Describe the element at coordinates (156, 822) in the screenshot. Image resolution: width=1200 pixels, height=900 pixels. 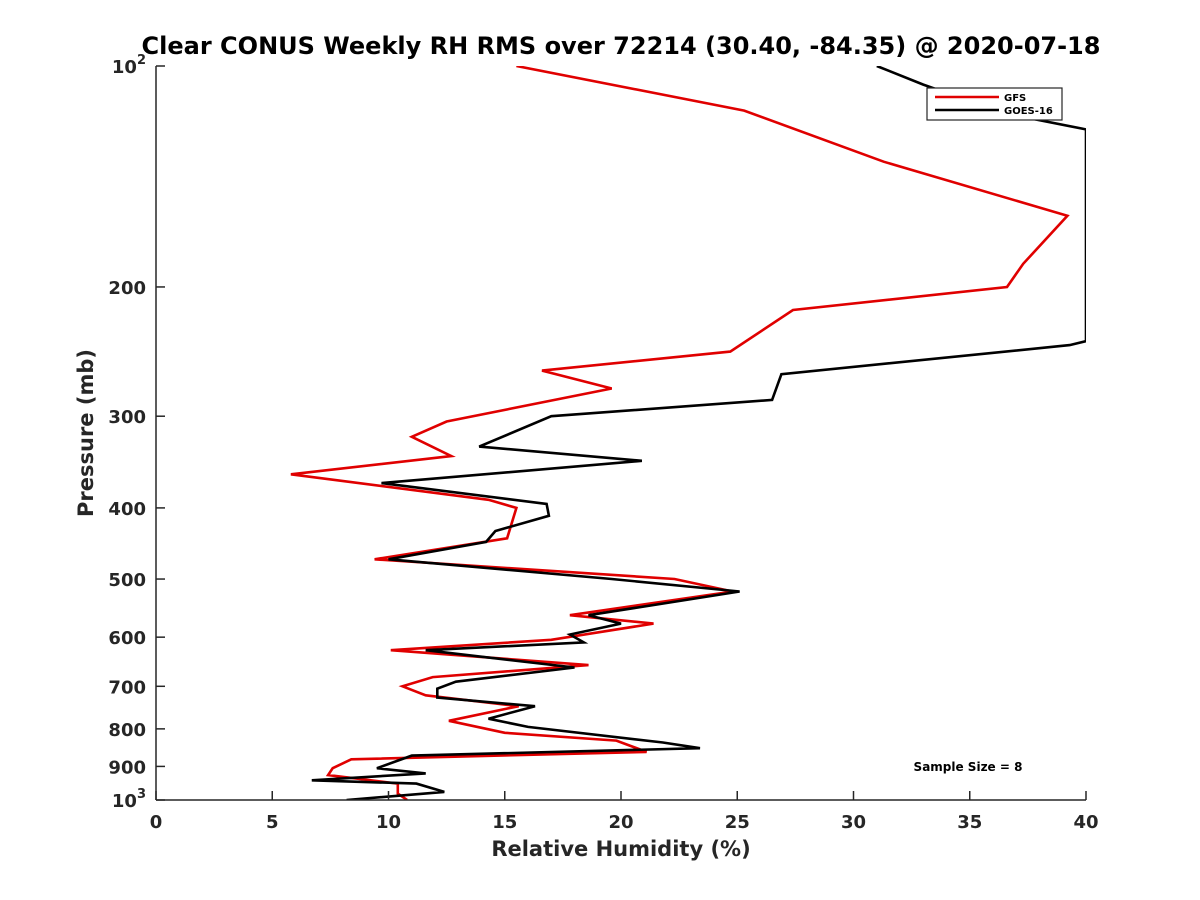
I see `x-tick-label: 0` at that location.